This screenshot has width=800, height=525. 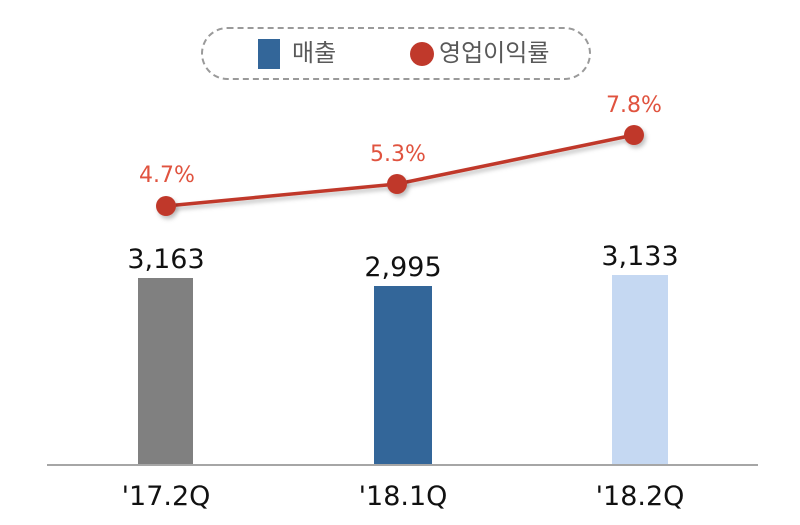 I want to click on line-value-label: 4.7%, so click(x=167, y=175).